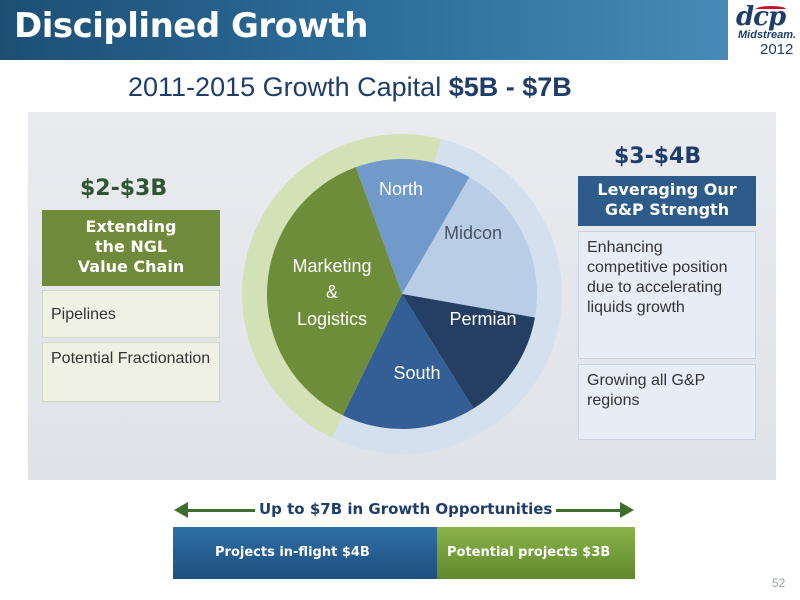 The image size is (800, 600). Describe the element at coordinates (482, 319) in the screenshot. I see `label-permian: Permian` at that location.